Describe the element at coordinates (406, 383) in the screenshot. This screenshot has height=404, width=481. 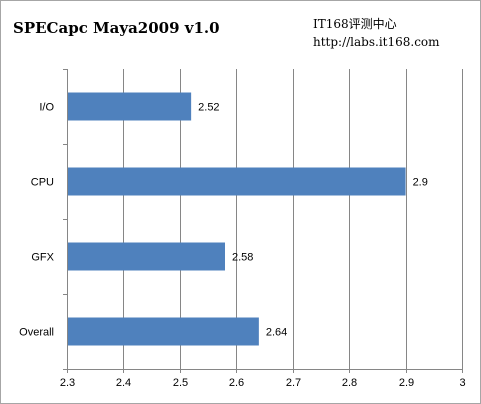
I see `x-tick-label: 2.9` at that location.